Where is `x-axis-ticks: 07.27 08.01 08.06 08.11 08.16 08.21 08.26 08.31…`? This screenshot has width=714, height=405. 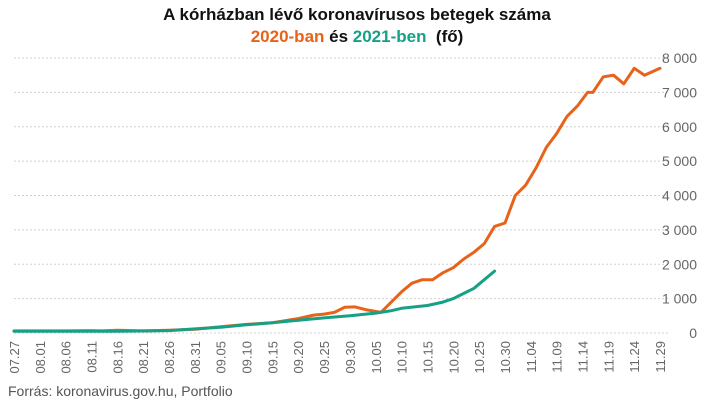 x-axis-ticks: 07.27 08.01 08.06 08.11 08.16 08.21 08.26 08.31… is located at coordinates (337, 357).